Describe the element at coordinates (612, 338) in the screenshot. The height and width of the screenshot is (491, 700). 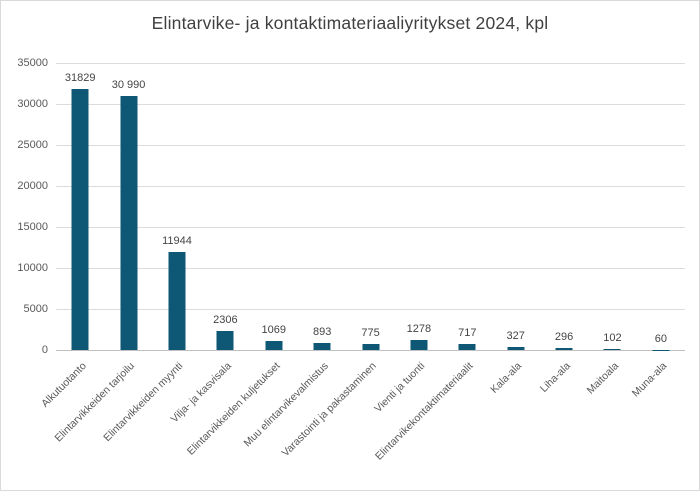
I see `bar-value-label: 102` at that location.